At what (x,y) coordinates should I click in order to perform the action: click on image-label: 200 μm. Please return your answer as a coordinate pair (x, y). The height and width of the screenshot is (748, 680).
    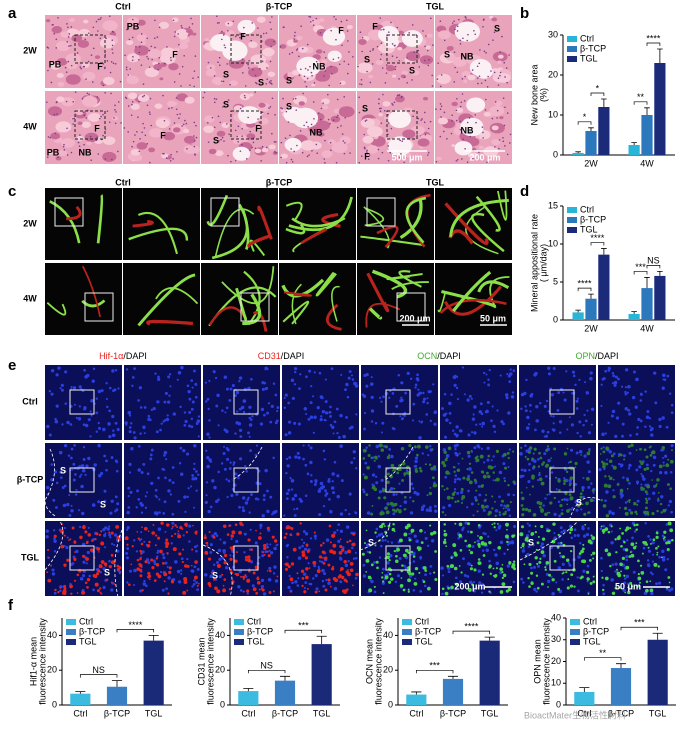
    Looking at the image, I should click on (469, 586).